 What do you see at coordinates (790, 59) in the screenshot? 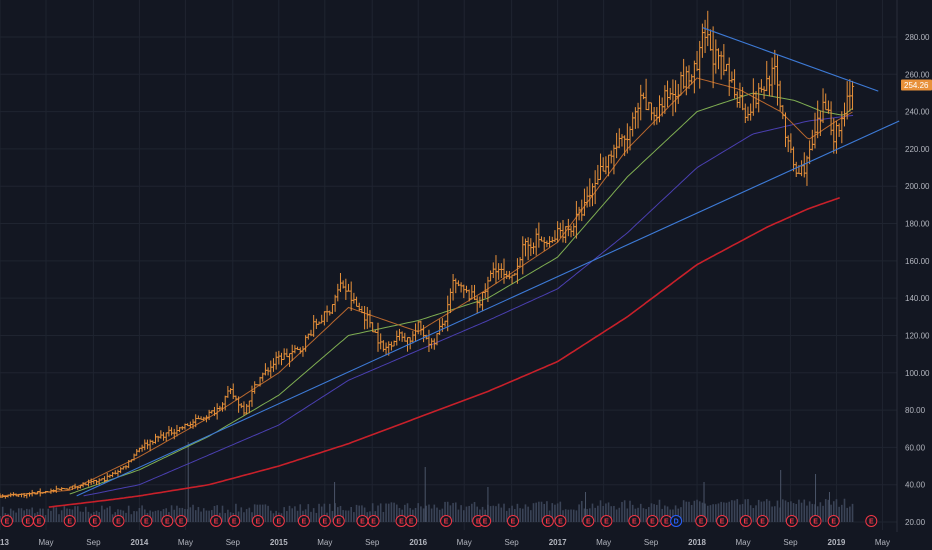
I see `trendline` at bounding box center [790, 59].